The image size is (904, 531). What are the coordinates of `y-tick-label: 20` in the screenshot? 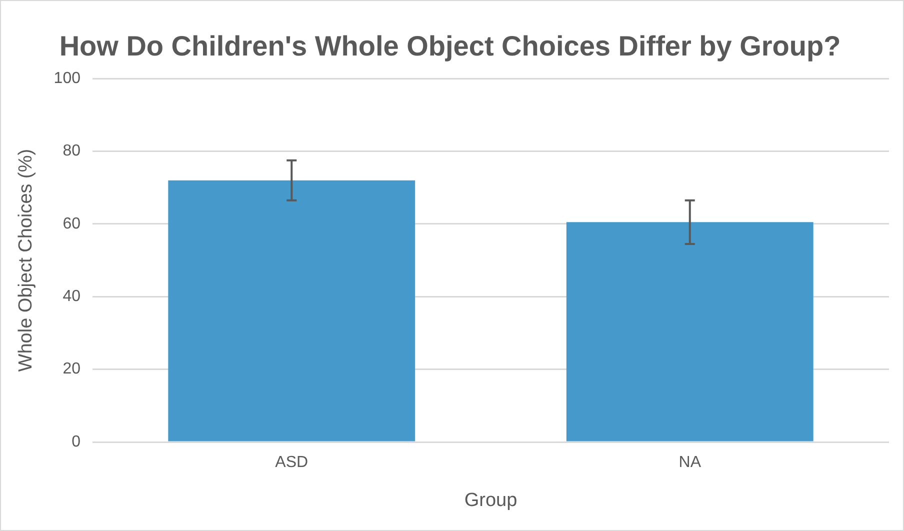 It's located at (71, 369).